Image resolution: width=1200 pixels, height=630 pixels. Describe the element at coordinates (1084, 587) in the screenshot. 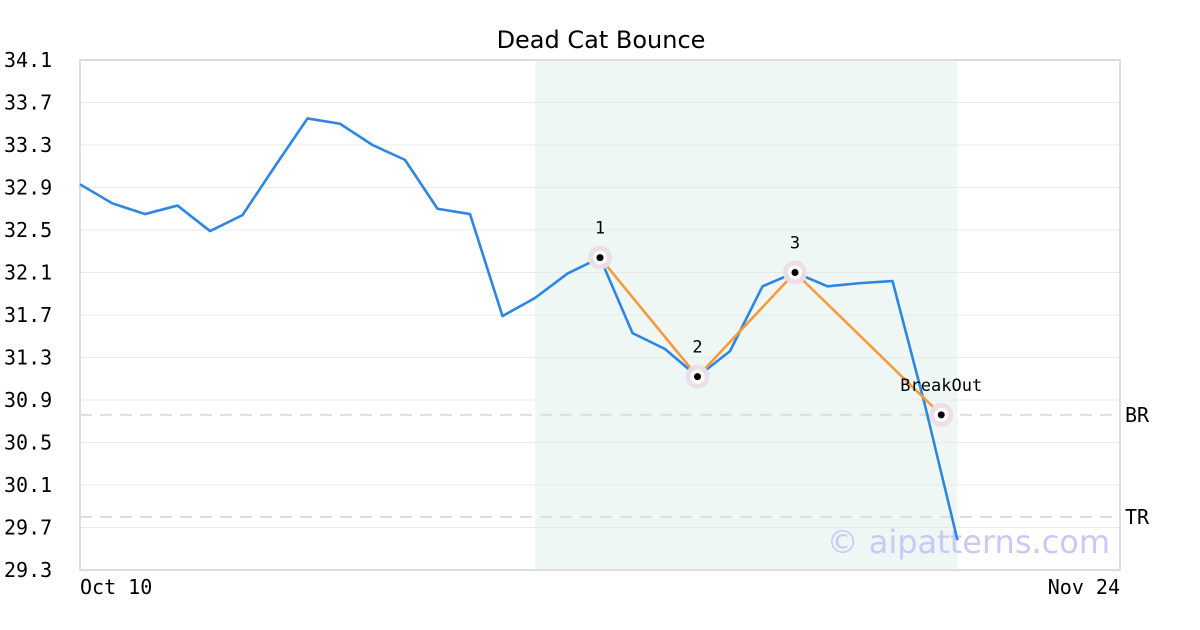

I see `x-tick-label: Nov 24` at that location.